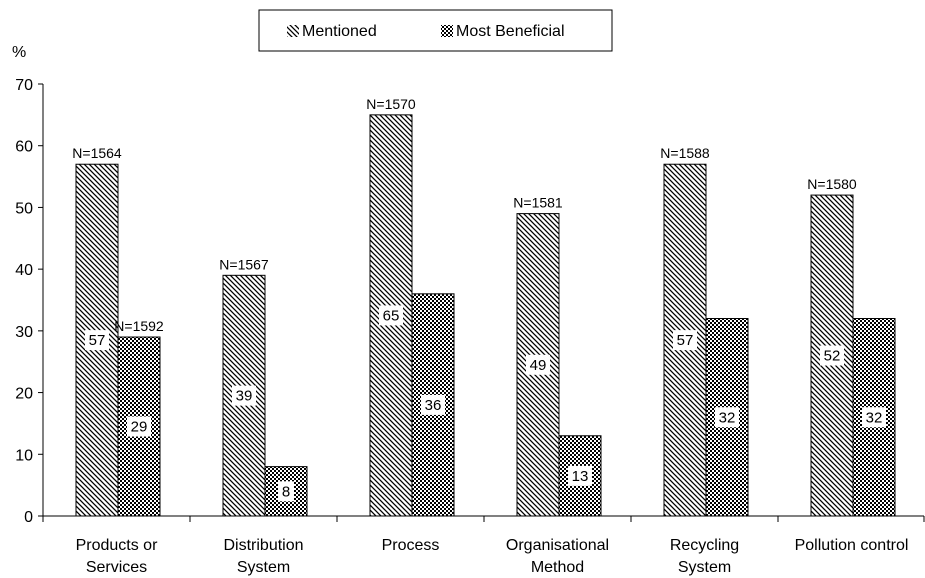 The image size is (925, 578). I want to click on legend-label-most-beneficial: Most Beneficial, so click(510, 31).